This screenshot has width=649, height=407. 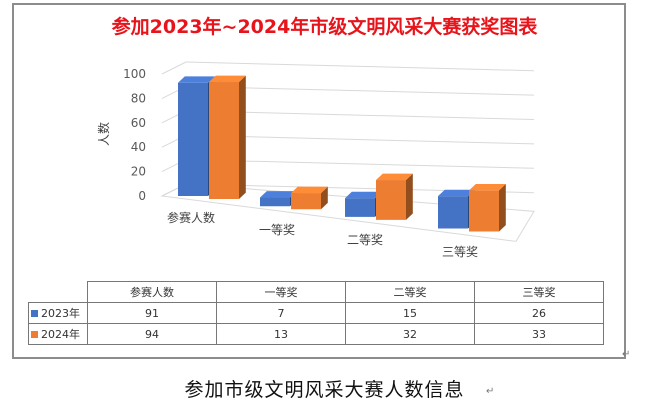 What do you see at coordinates (410, 334) in the screenshot?
I see `data-label: 32` at bounding box center [410, 334].